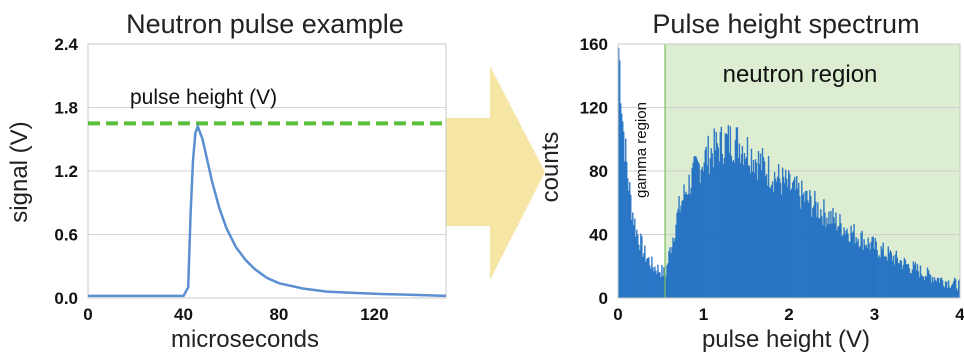 Image resolution: width=964 pixels, height=356 pixels. What do you see at coordinates (374, 314) in the screenshot?
I see `pulse-x-tick-label: 120` at bounding box center [374, 314].